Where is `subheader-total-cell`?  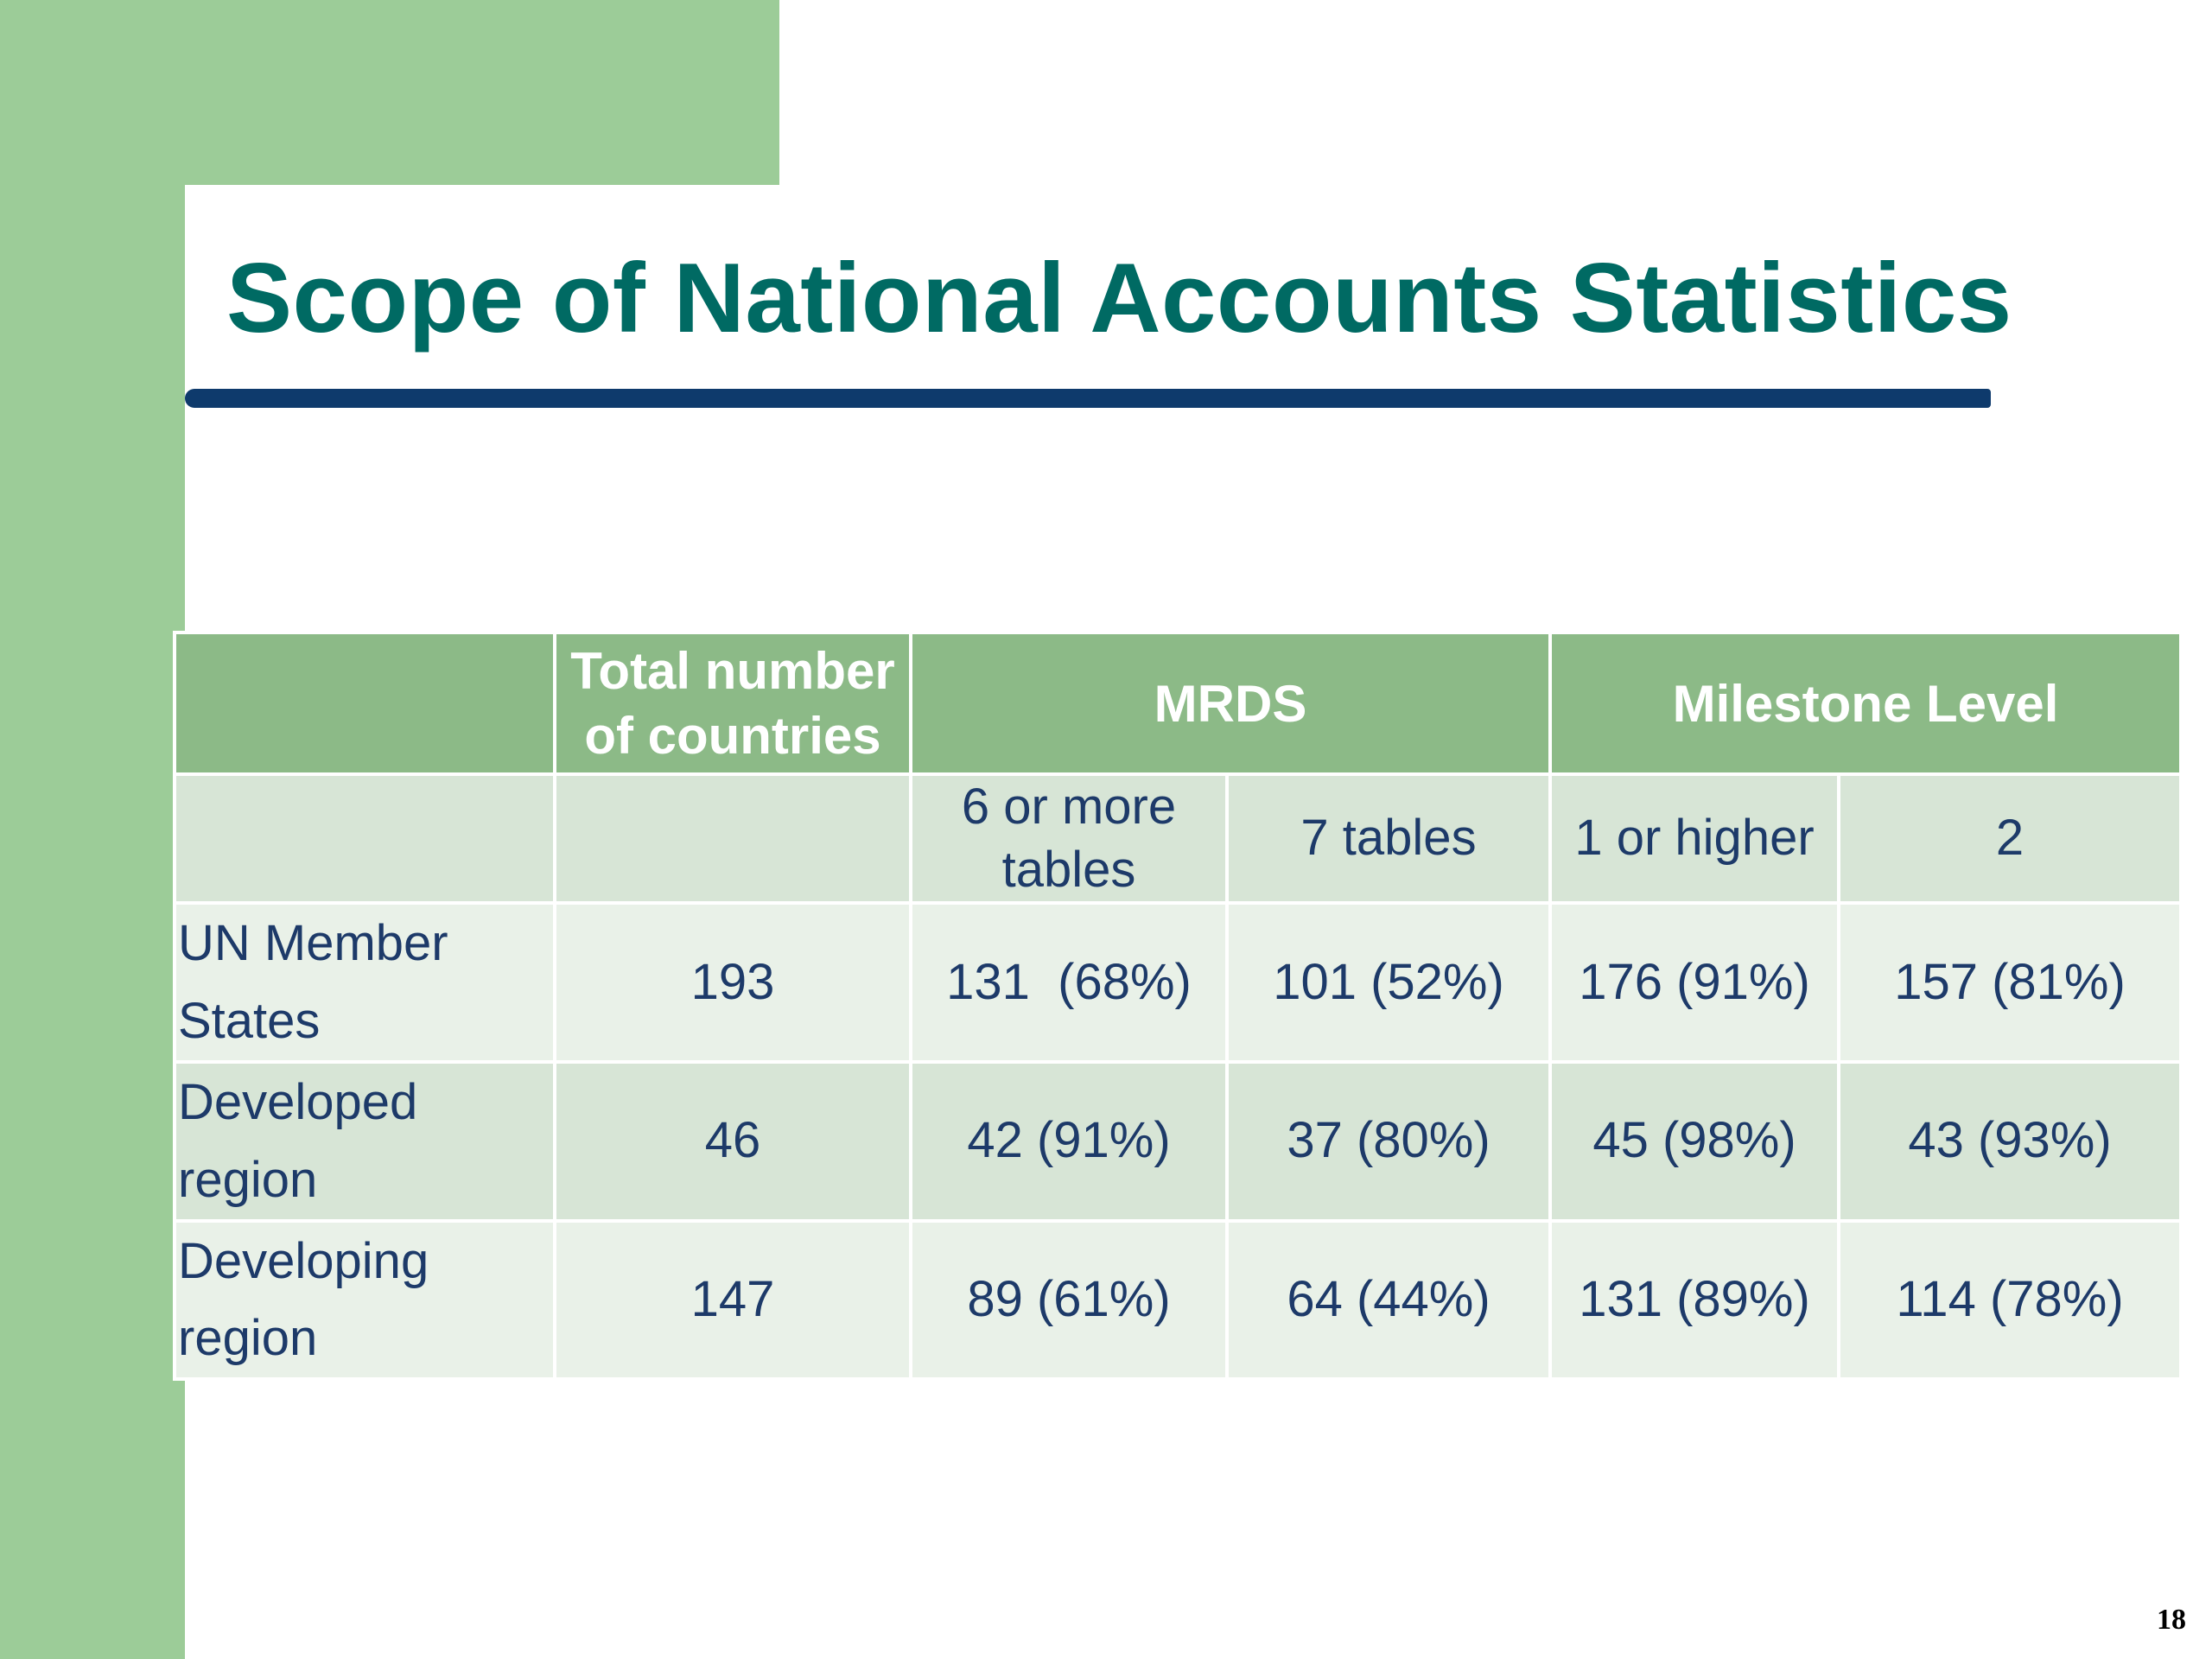
subheader-total-cell is located at coordinates (732, 838).